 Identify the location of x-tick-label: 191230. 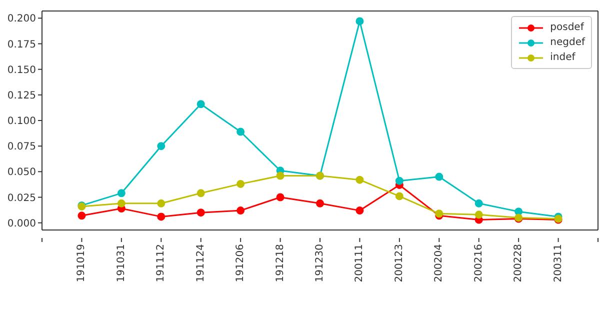
(320, 263).